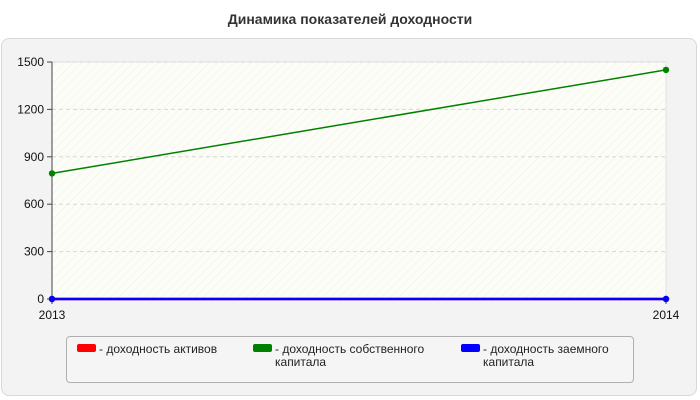  Describe the element at coordinates (34, 204) in the screenshot. I see `y-tick-label: 600` at that location.